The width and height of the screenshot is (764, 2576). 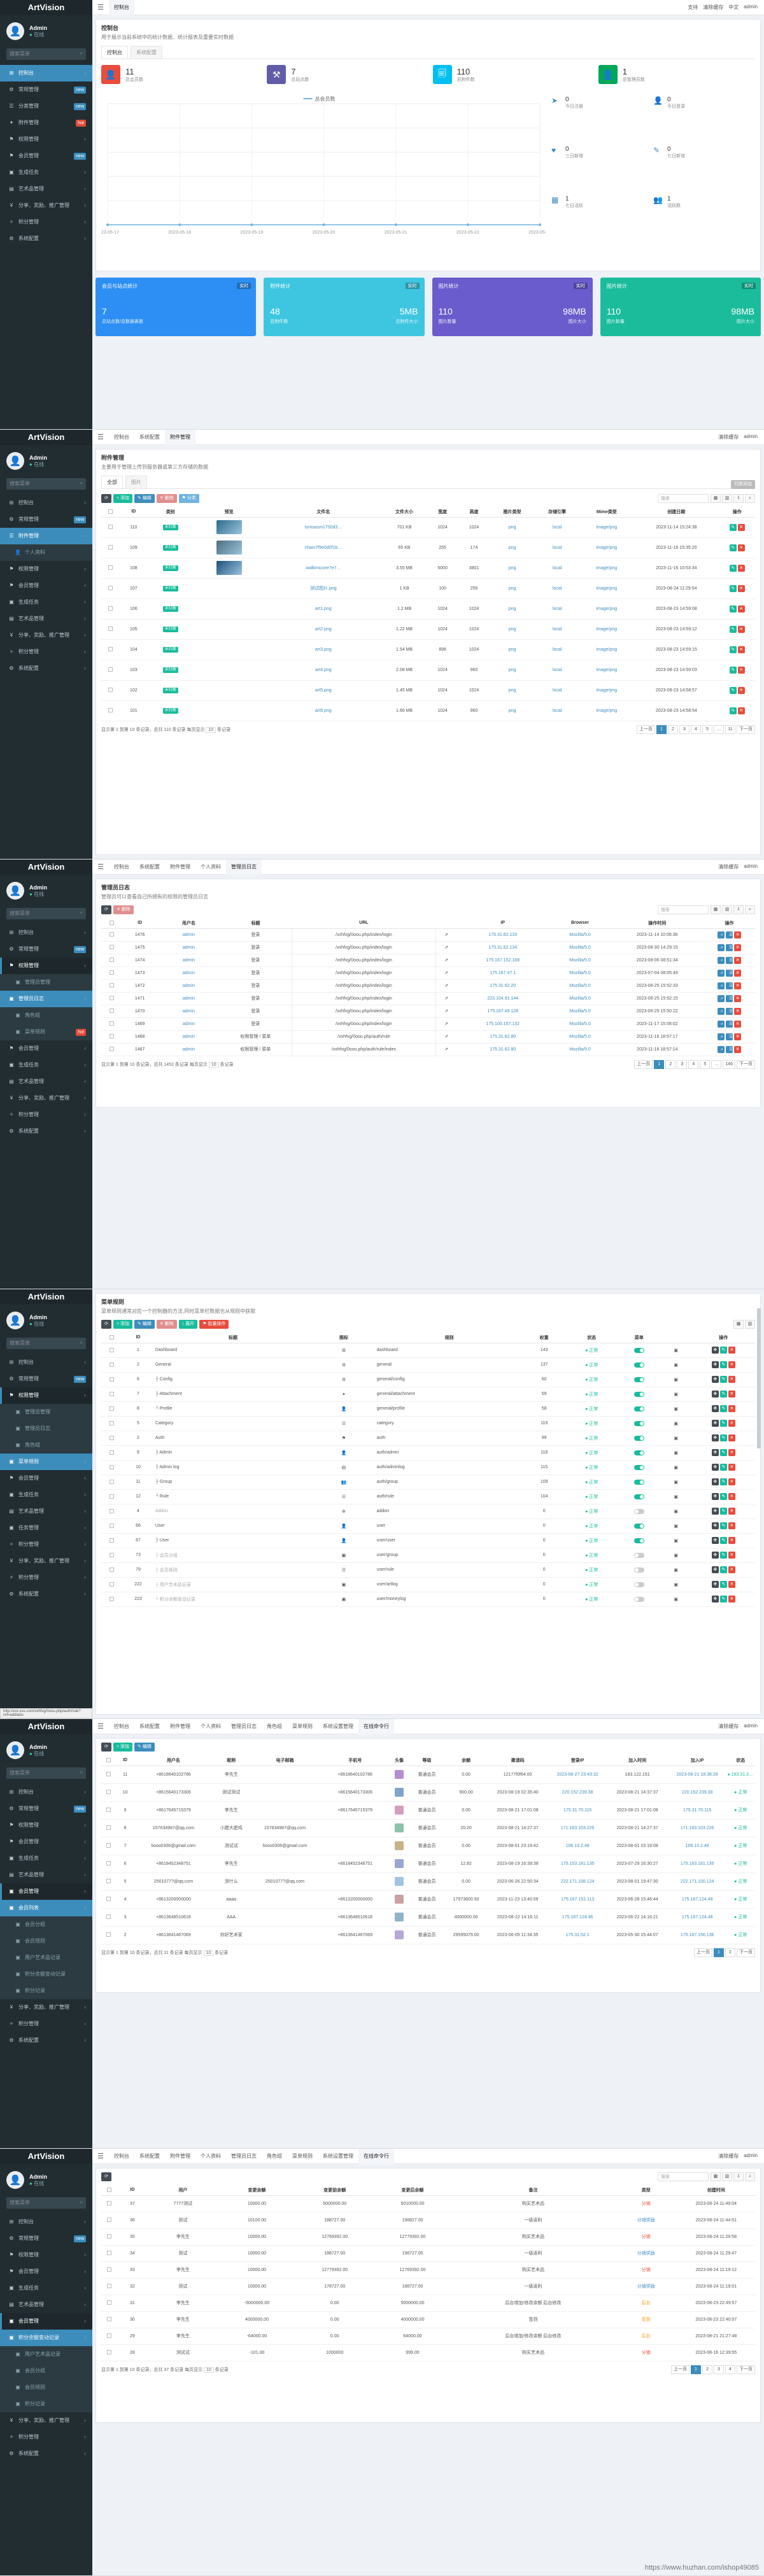 What do you see at coordinates (136, 482) in the screenshot?
I see `tab-images: 图片` at bounding box center [136, 482].